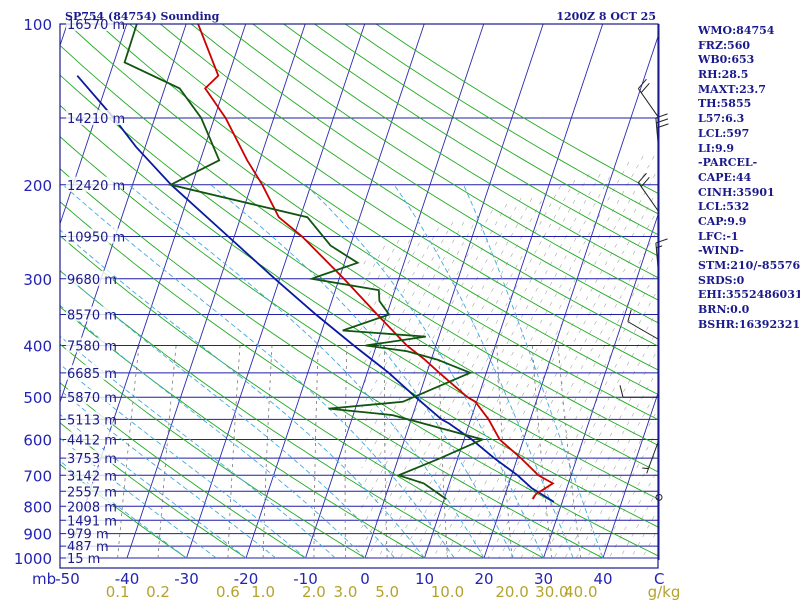  I want to click on mixing-ratio-label: 0.1, so click(118, 591).